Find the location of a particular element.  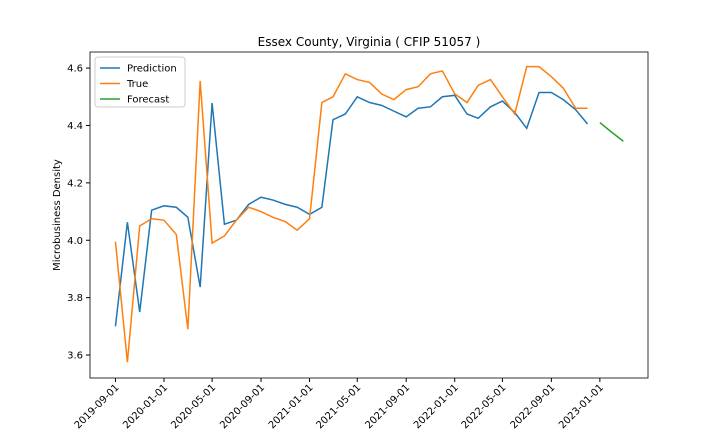

x-tick-label: 2022-09-01 is located at coordinates (533, 406).